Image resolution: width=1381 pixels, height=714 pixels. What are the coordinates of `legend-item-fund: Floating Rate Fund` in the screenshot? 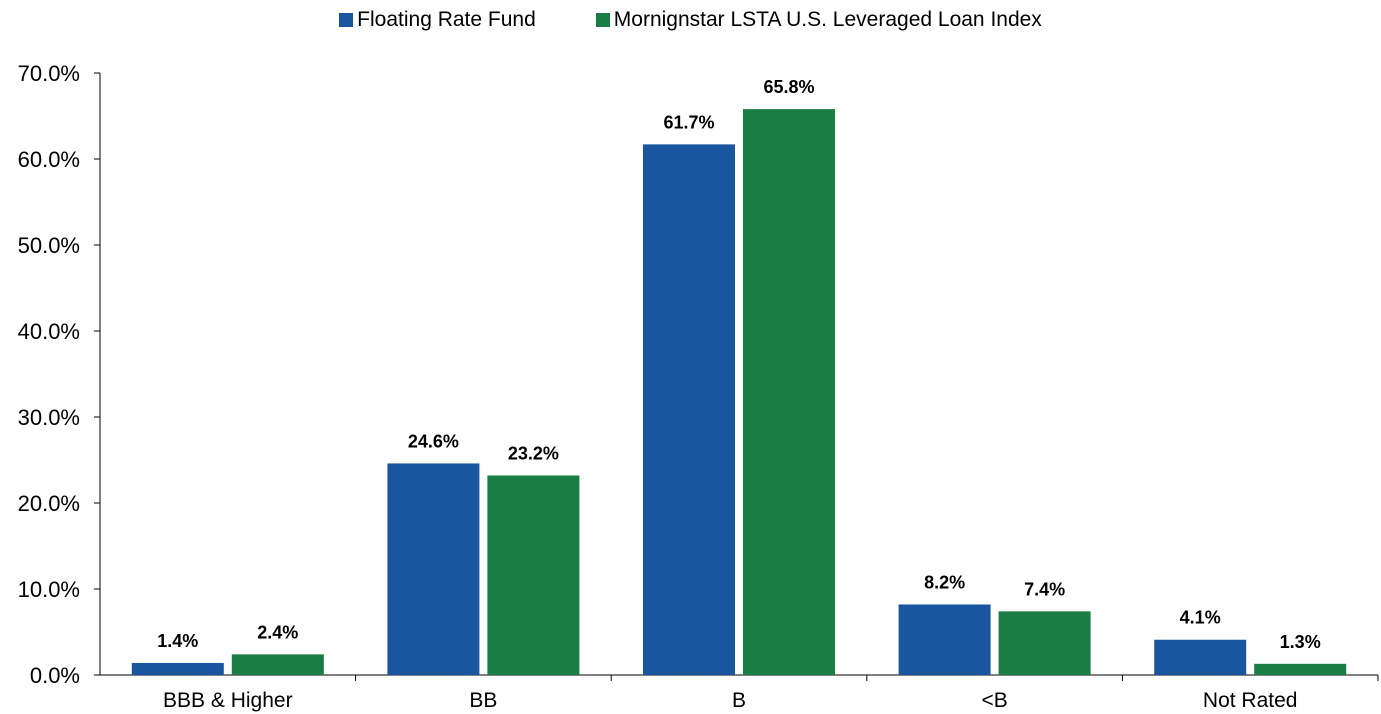 It's located at (437, 20).